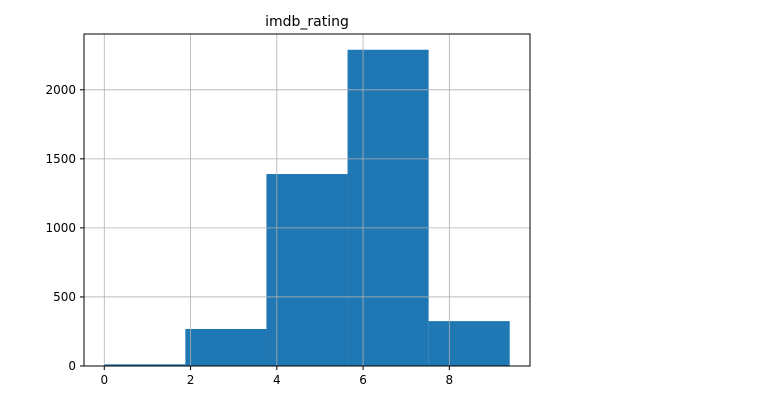 The width and height of the screenshot is (772, 406). Describe the element at coordinates (363, 380) in the screenshot. I see `x-tick-label: 6` at that location.